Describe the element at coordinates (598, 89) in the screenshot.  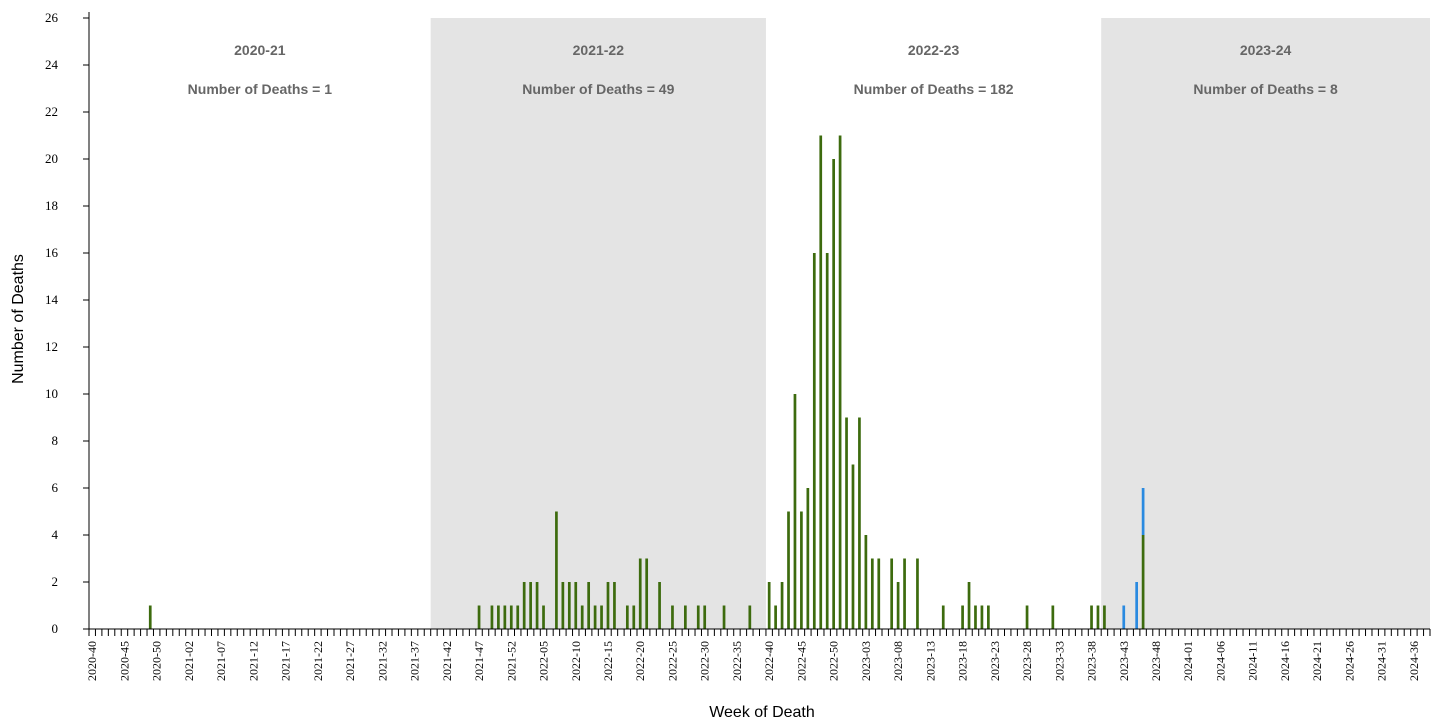
I see `season-death-count: Number of Deaths = 49` at that location.